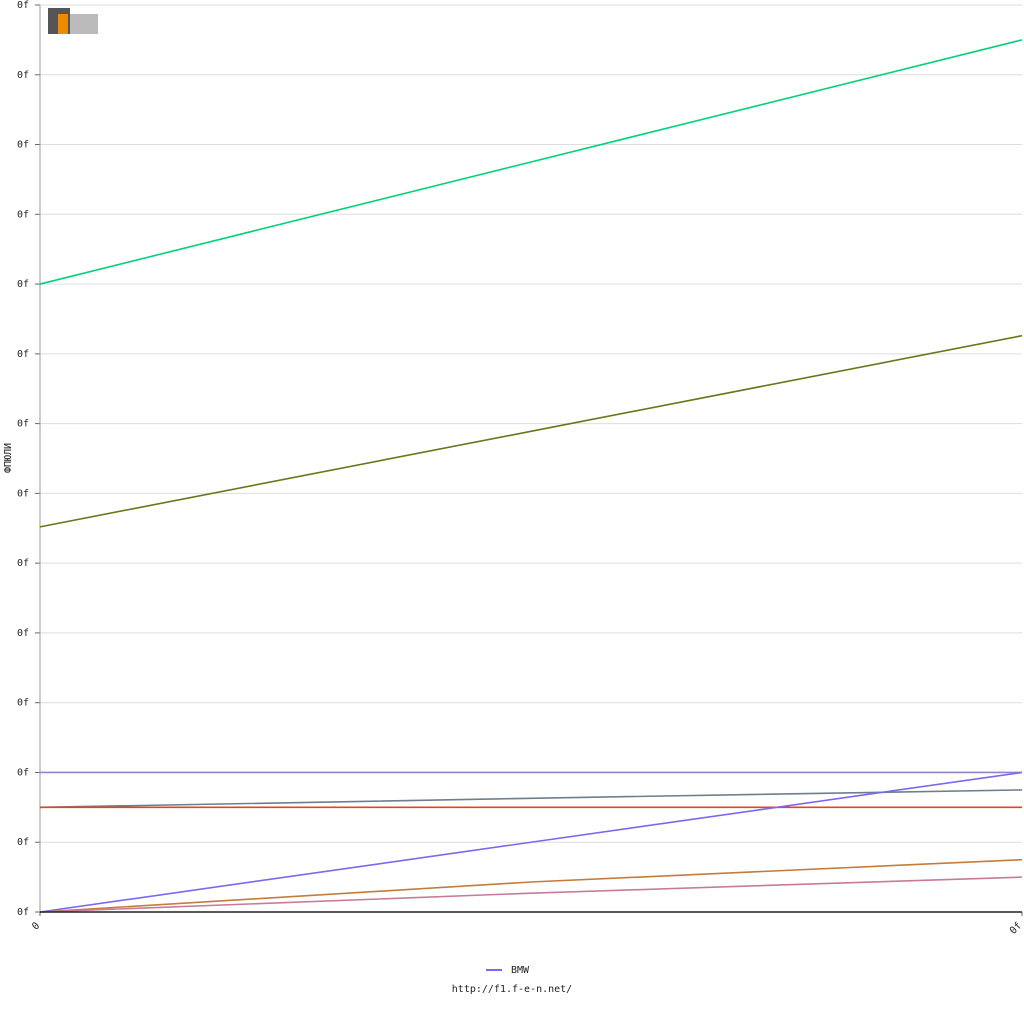 The width and height of the screenshot is (1024, 1024). Describe the element at coordinates (1016, 928) in the screenshot. I see `x-tick-label: 0f` at that location.